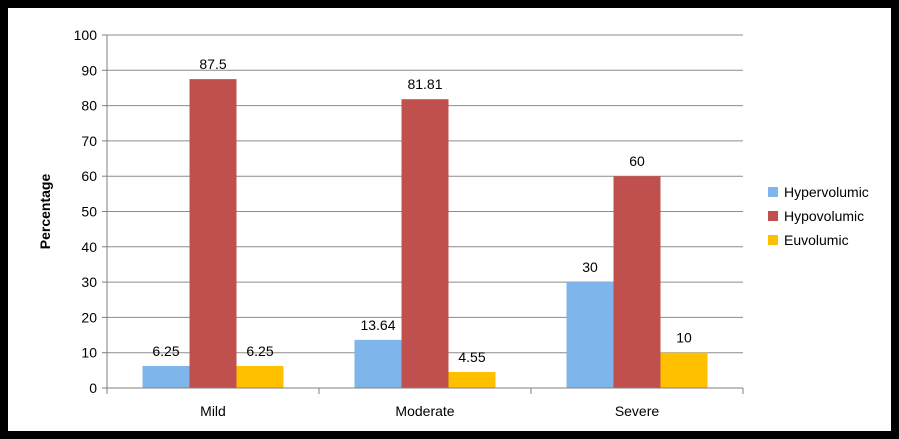 Image resolution: width=899 pixels, height=439 pixels. Describe the element at coordinates (684, 338) in the screenshot. I see `data-label: 10` at that location.